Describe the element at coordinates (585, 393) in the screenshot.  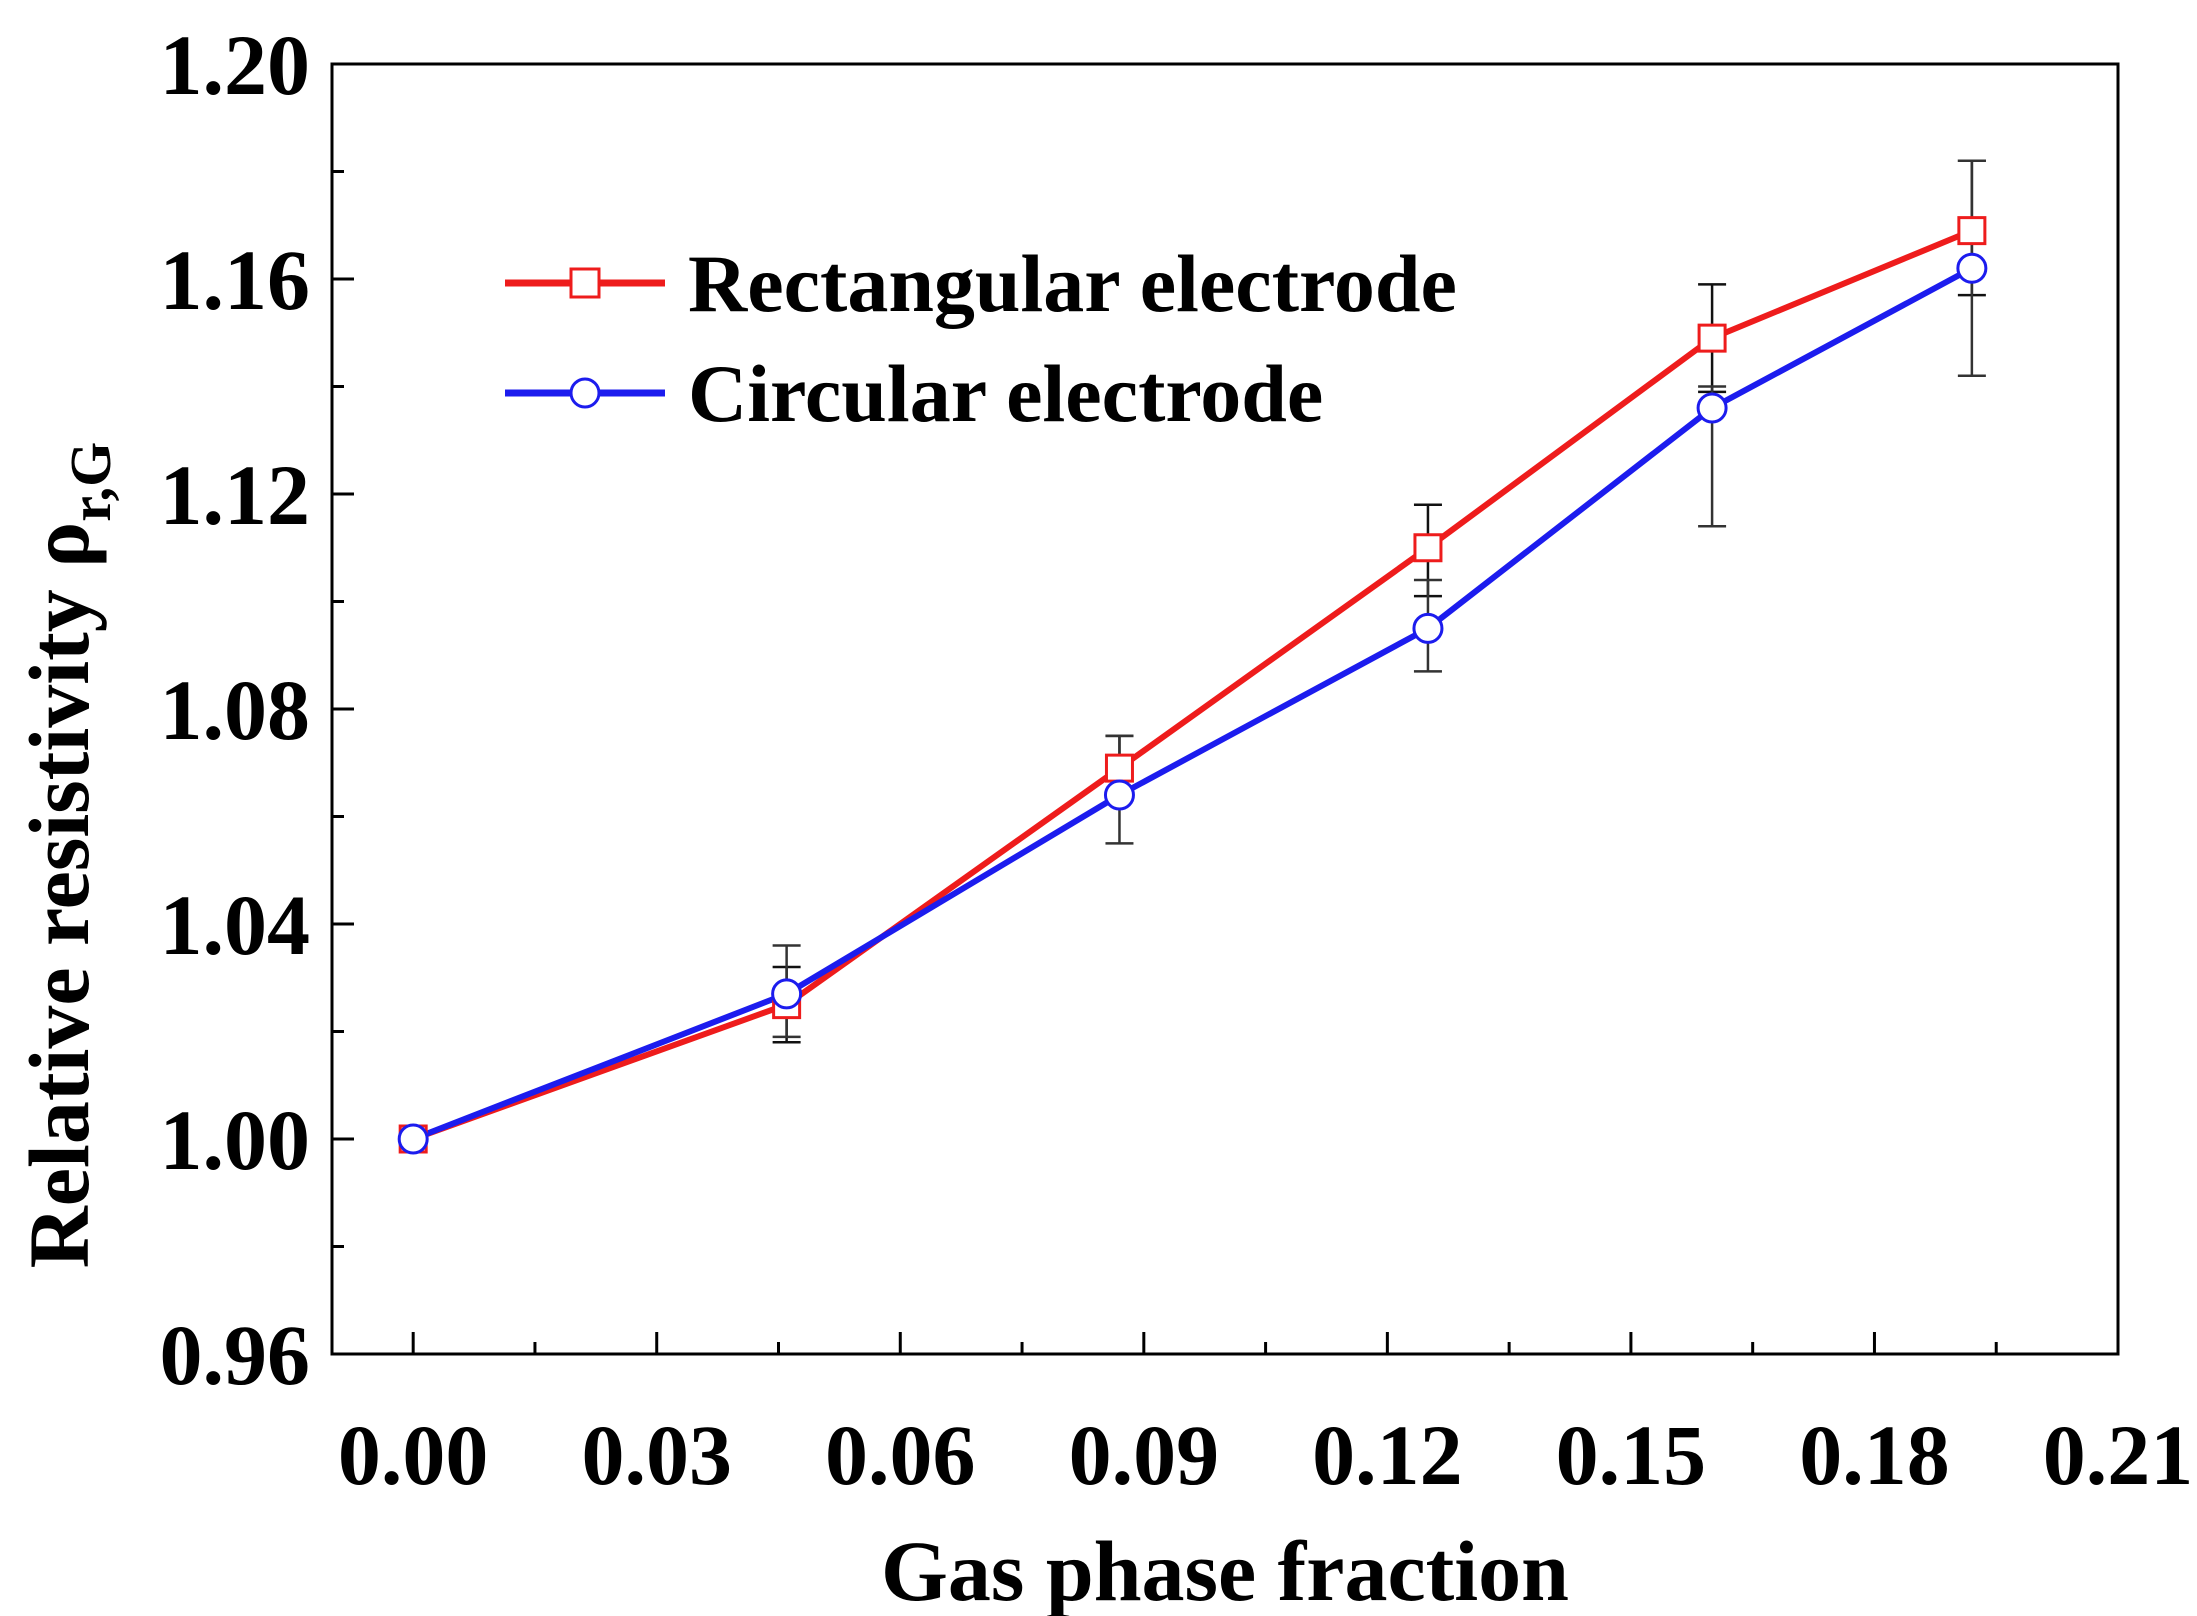
I see `legend-marker-circle` at that location.